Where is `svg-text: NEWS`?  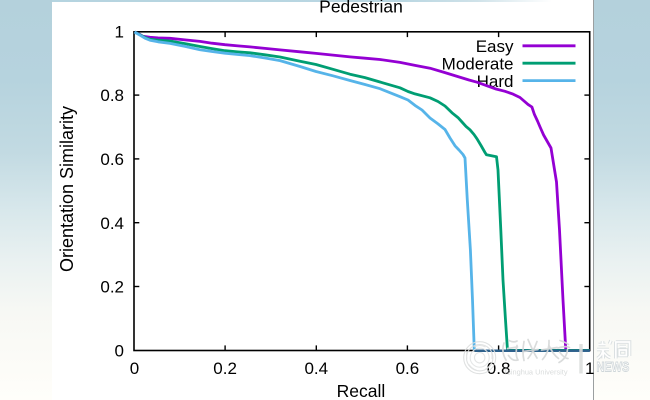 svg-text: NEWS is located at coordinates (613, 367).